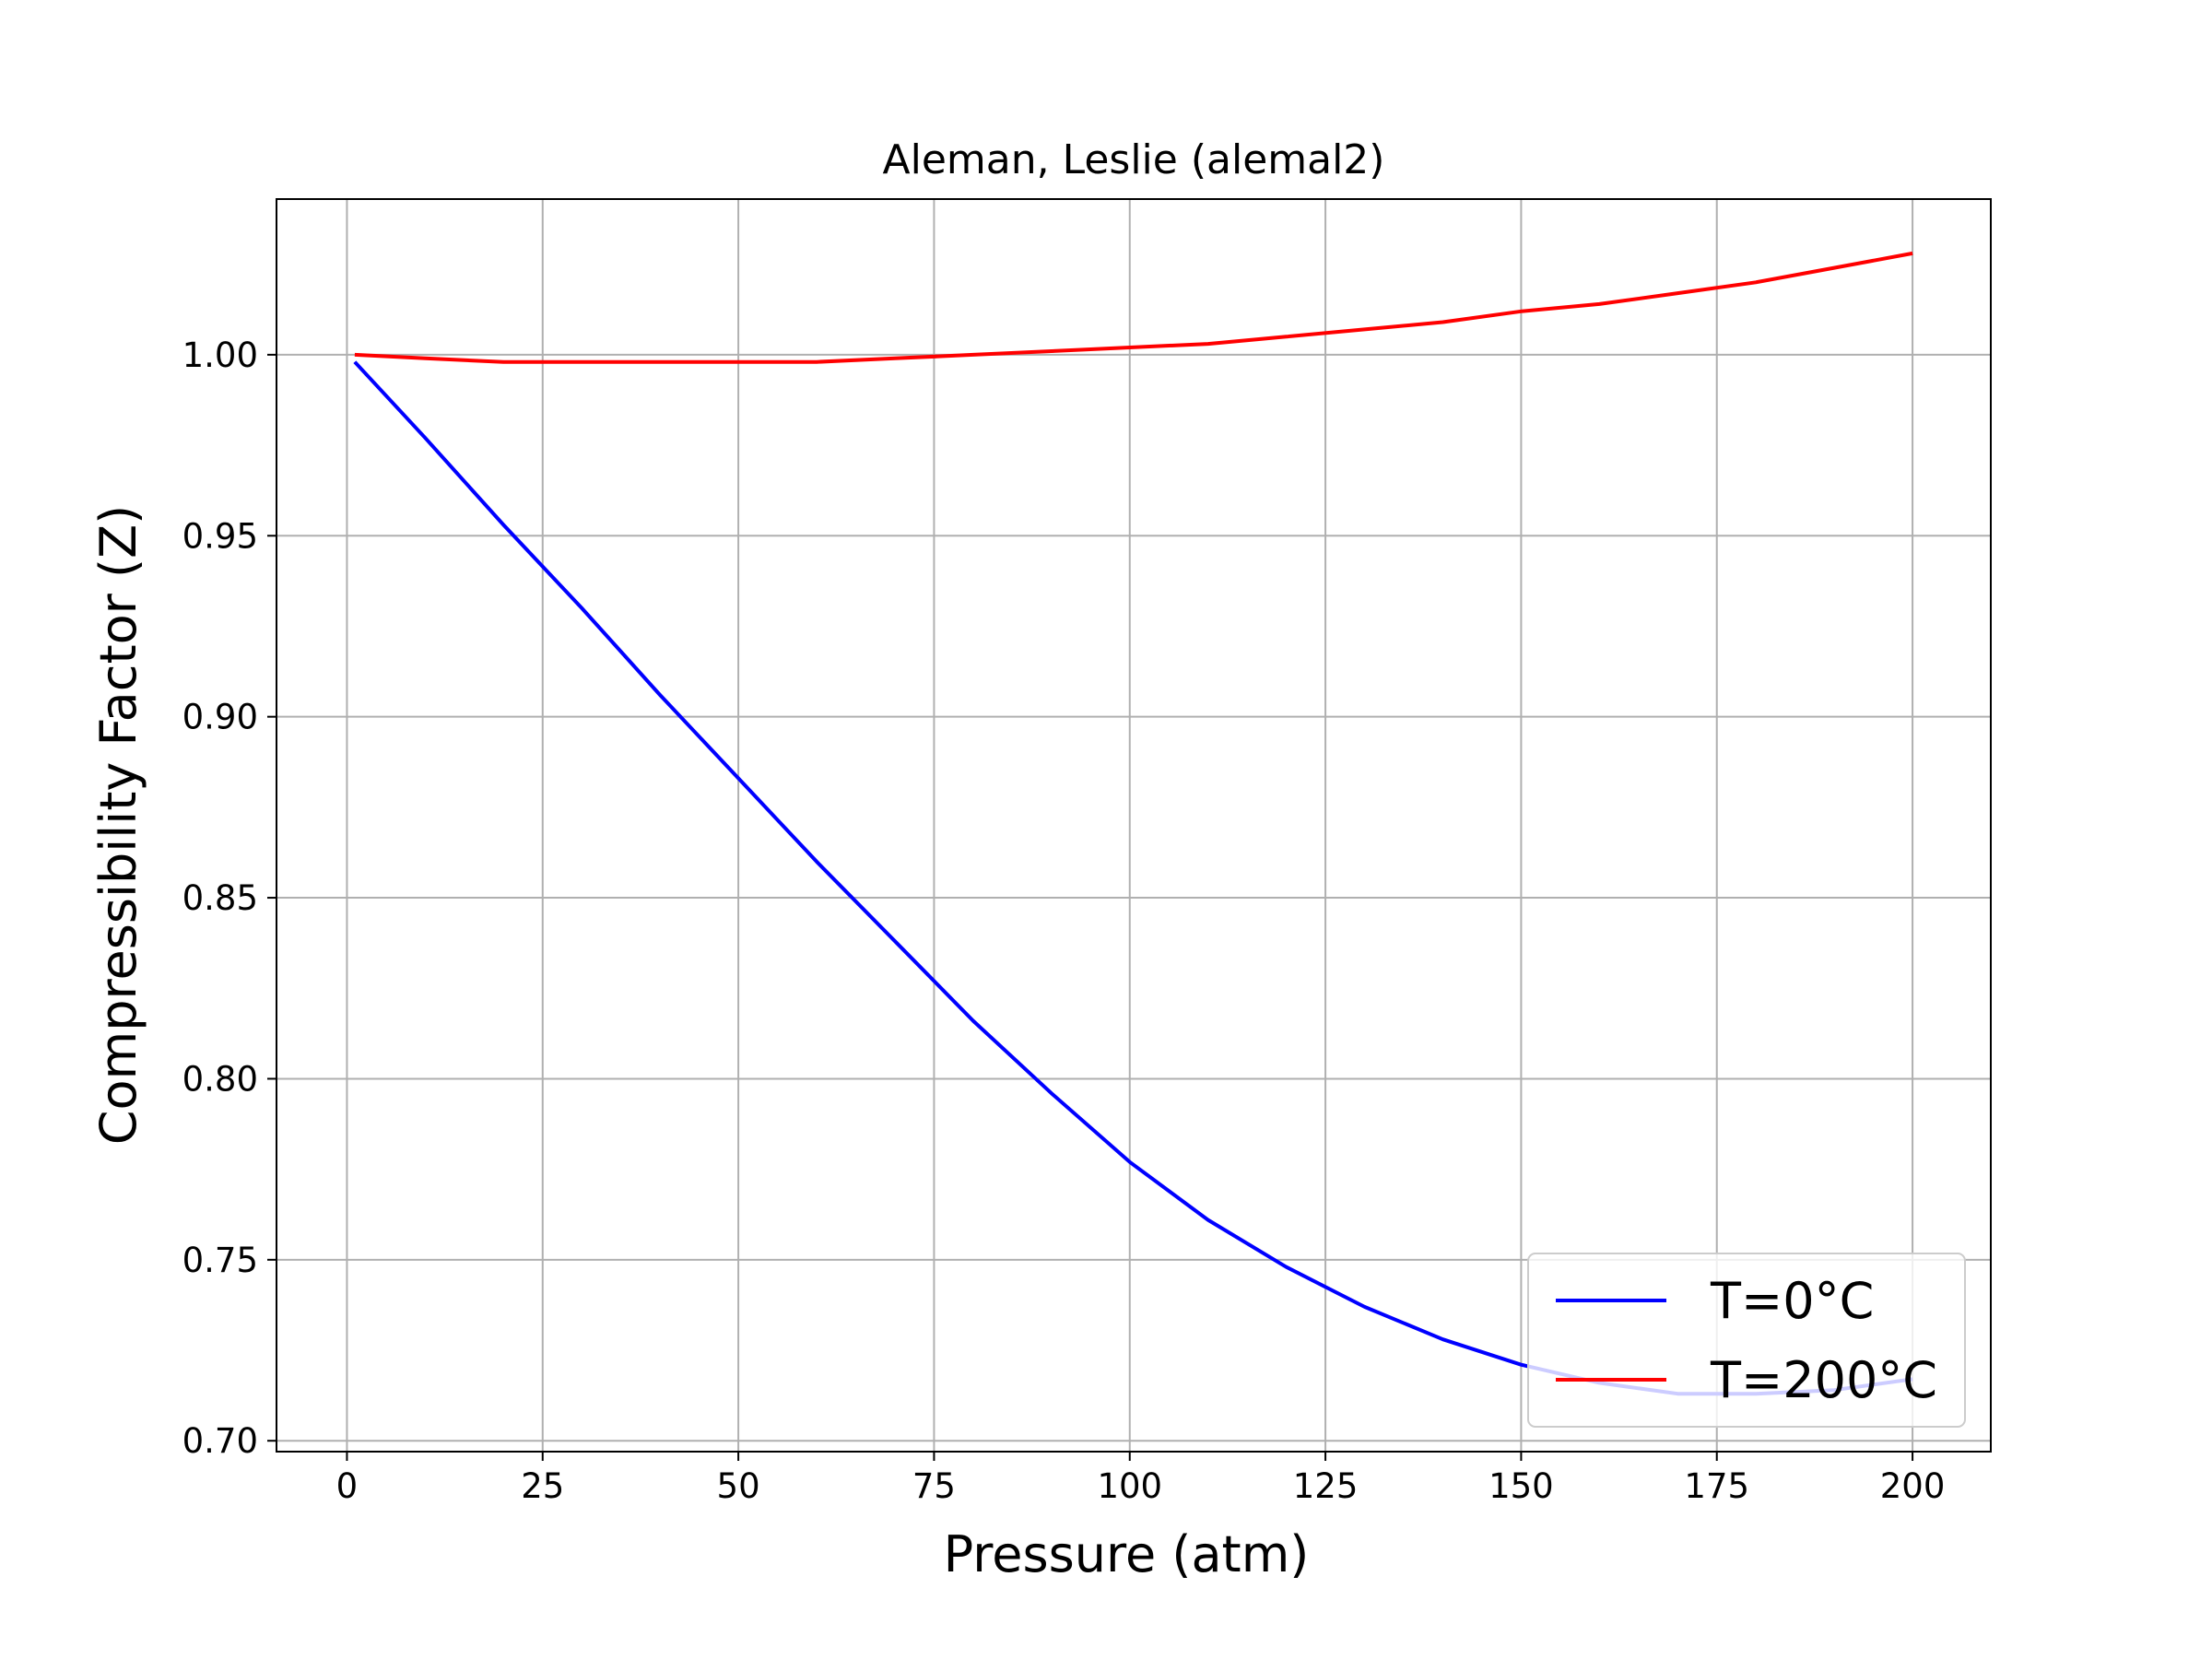  I want to click on legend: T=0°C T=200°C, so click(1746, 1340).